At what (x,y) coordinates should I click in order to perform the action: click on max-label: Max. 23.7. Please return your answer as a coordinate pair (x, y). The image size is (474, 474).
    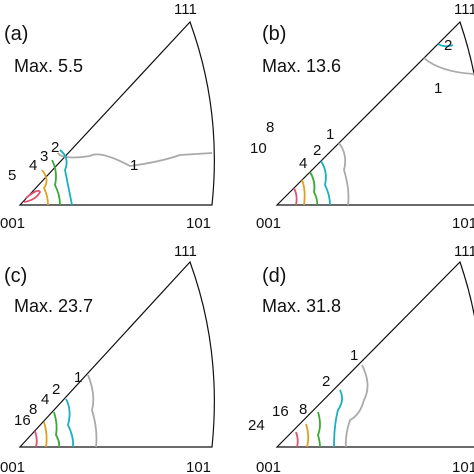
    Looking at the image, I should click on (53, 306).